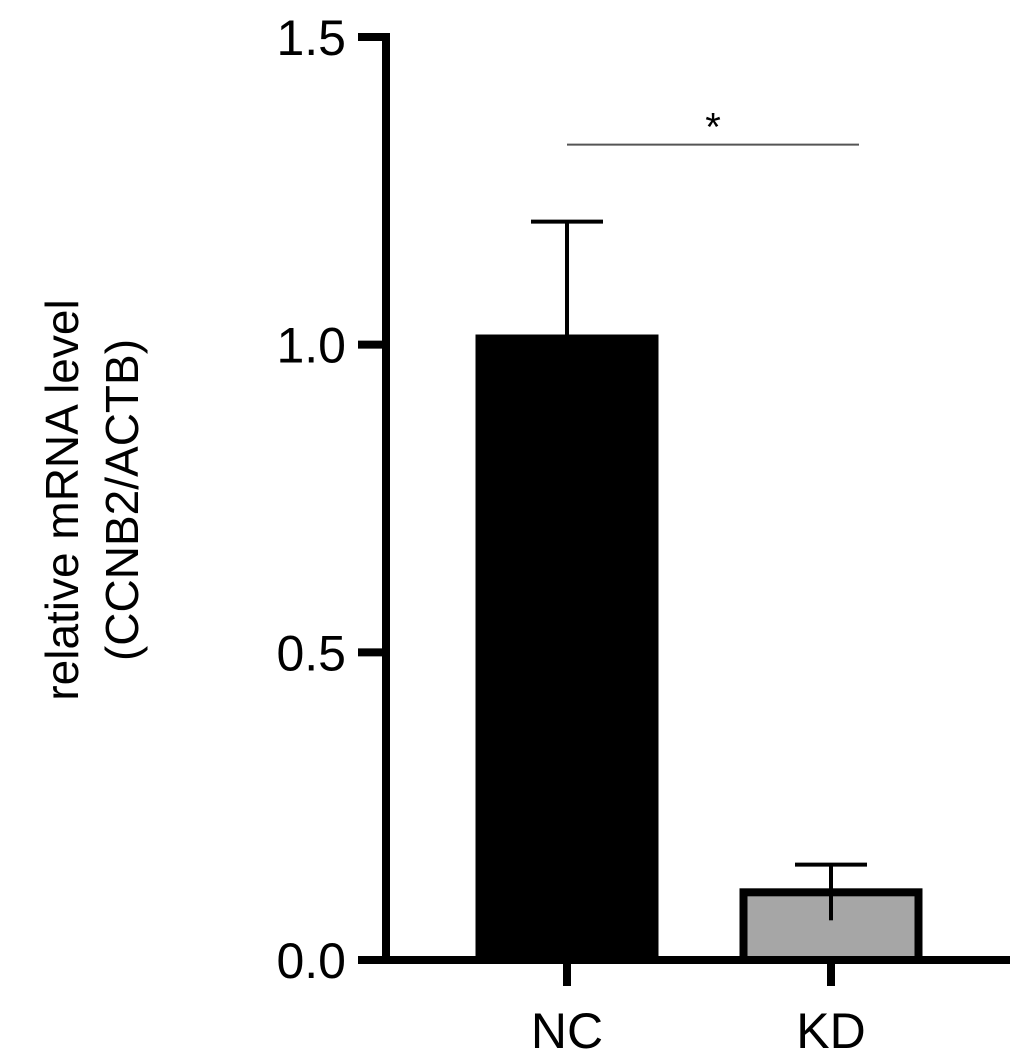 The width and height of the screenshot is (1020, 1064). Describe the element at coordinates (311, 346) in the screenshot. I see `y-tick-label: 1.0` at that location.